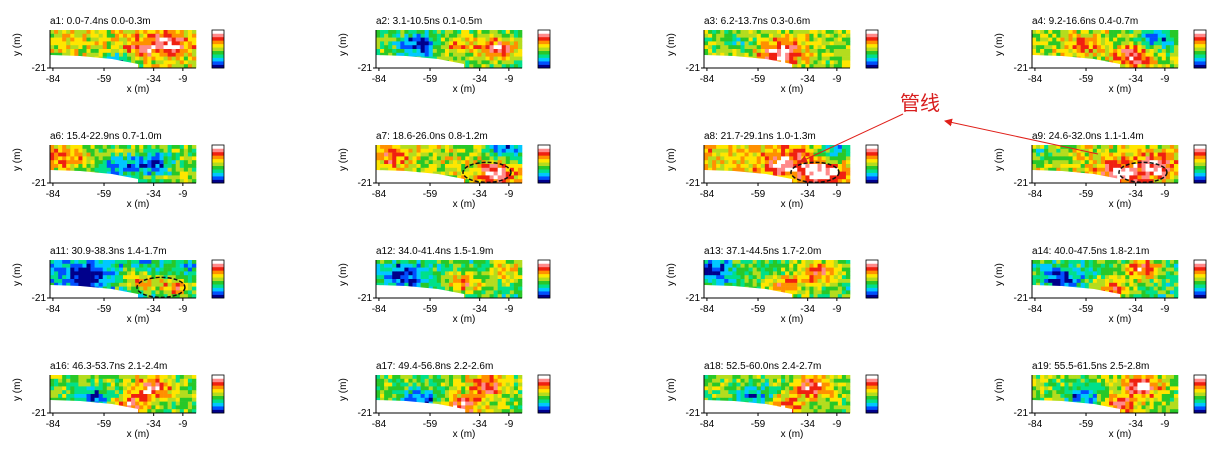 Image resolution: width=1220 pixels, height=459 pixels. What do you see at coordinates (836, 309) in the screenshot?
I see `x-tick-label: -9` at bounding box center [836, 309].